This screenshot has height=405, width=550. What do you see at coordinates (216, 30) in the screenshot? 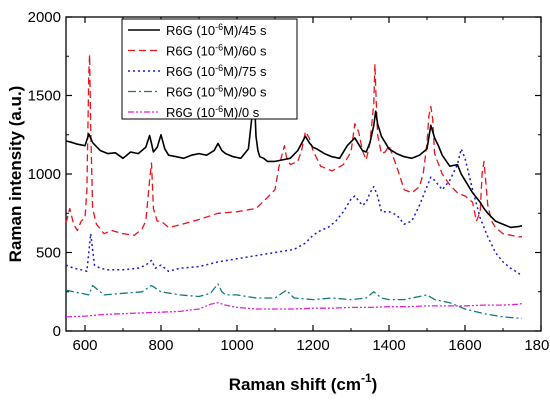
I see `legend-label: R6G (10-6M)/45 s` at bounding box center [216, 30].